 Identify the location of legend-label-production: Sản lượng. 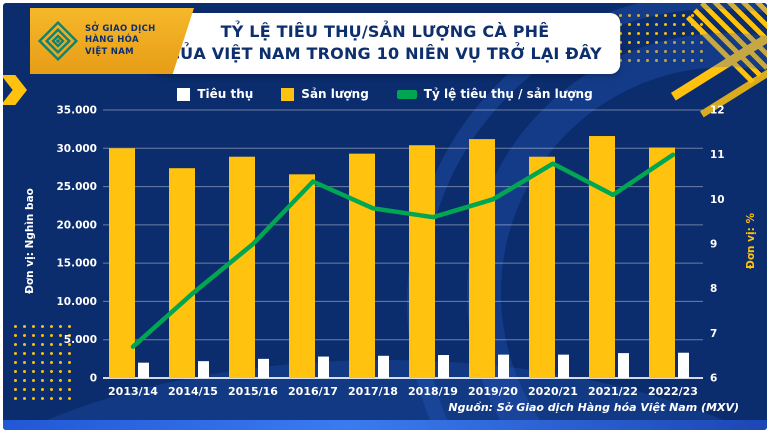
(335, 94).